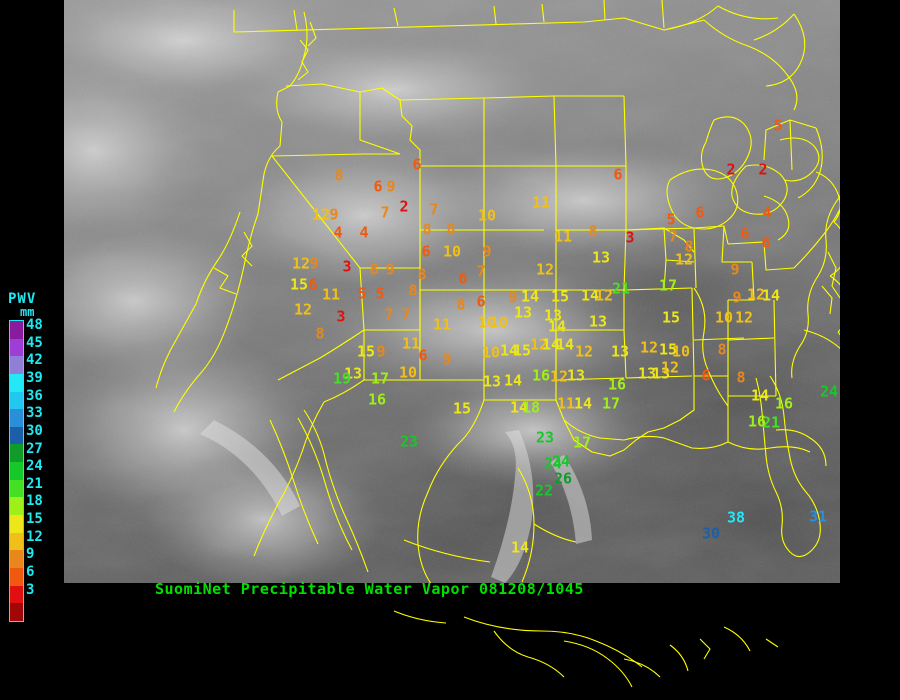 Image resolution: width=900 pixels, height=700 pixels. What do you see at coordinates (34, 360) in the screenshot?
I see `legend-tick-42: 42` at bounding box center [34, 360].